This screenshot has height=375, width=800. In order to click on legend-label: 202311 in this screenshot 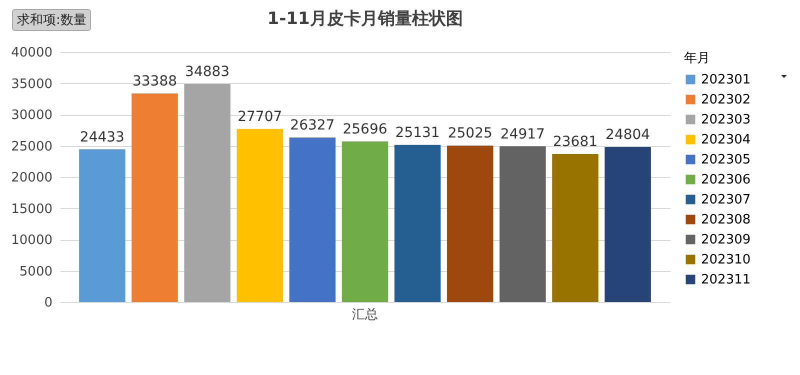, I will do `click(726, 280)`.